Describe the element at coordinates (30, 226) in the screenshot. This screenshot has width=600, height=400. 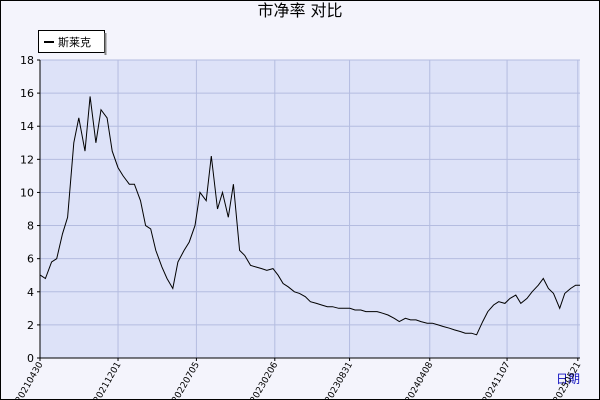
I see `y-tick-label: 8` at that location.